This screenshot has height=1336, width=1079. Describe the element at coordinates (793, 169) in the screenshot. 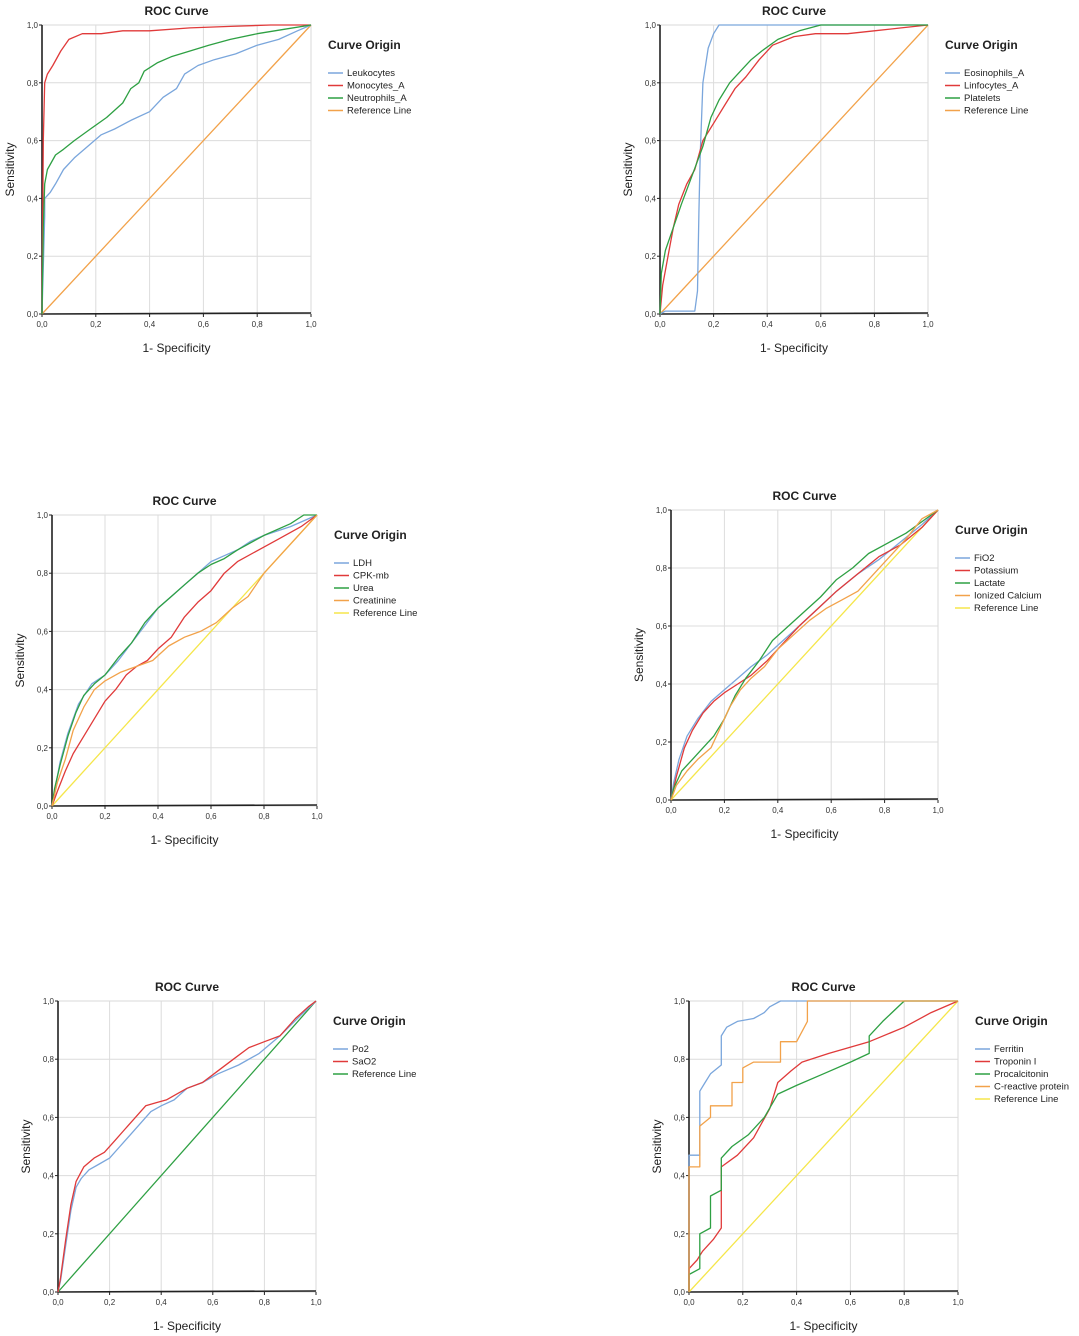

I see `series-line-platelets` at that location.